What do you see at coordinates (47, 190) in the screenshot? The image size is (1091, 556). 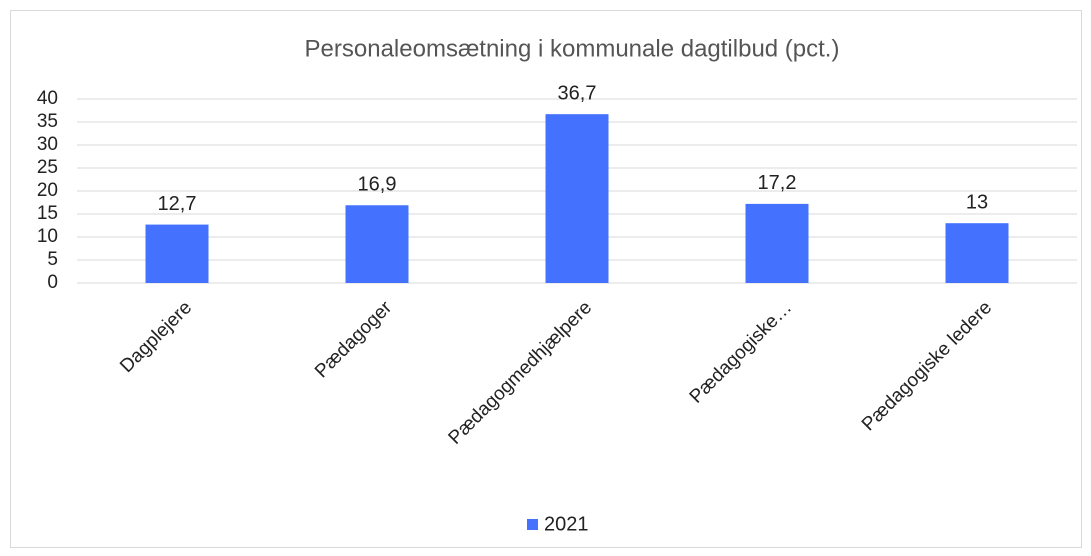 I see `y-tick-label: 20` at bounding box center [47, 190].